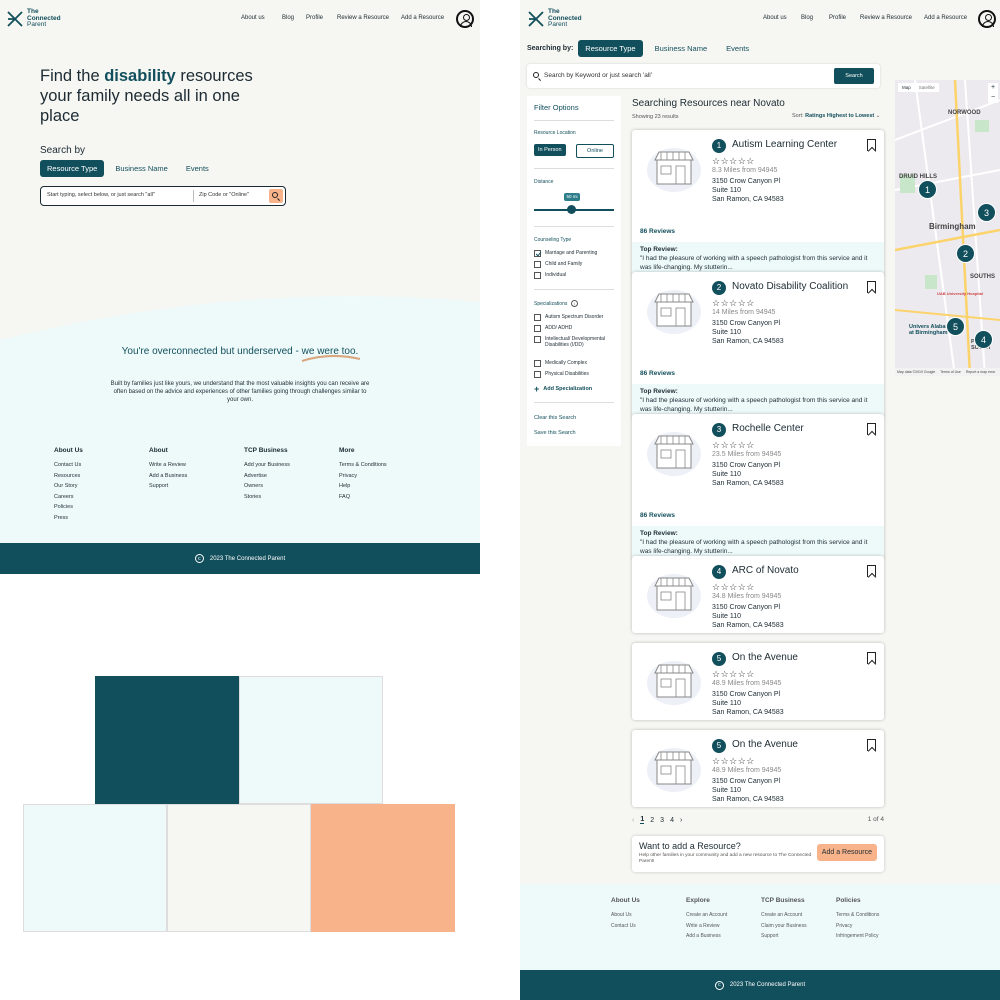  What do you see at coordinates (965, 253) in the screenshot?
I see `map-pin: 2` at bounding box center [965, 253].